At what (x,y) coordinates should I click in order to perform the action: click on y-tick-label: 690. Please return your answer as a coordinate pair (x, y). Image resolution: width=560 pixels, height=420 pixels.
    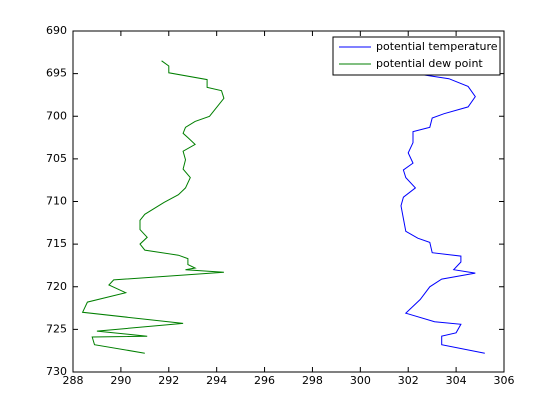
    Looking at the image, I should click on (56, 30).